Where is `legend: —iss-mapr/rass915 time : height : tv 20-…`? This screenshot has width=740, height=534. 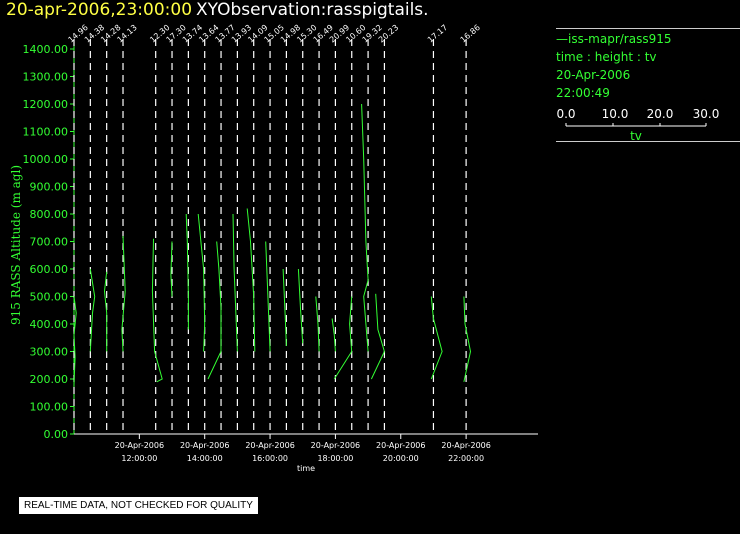
legend: —iss-mapr/rass915 time : height : tv 20-… is located at coordinates (648, 66).